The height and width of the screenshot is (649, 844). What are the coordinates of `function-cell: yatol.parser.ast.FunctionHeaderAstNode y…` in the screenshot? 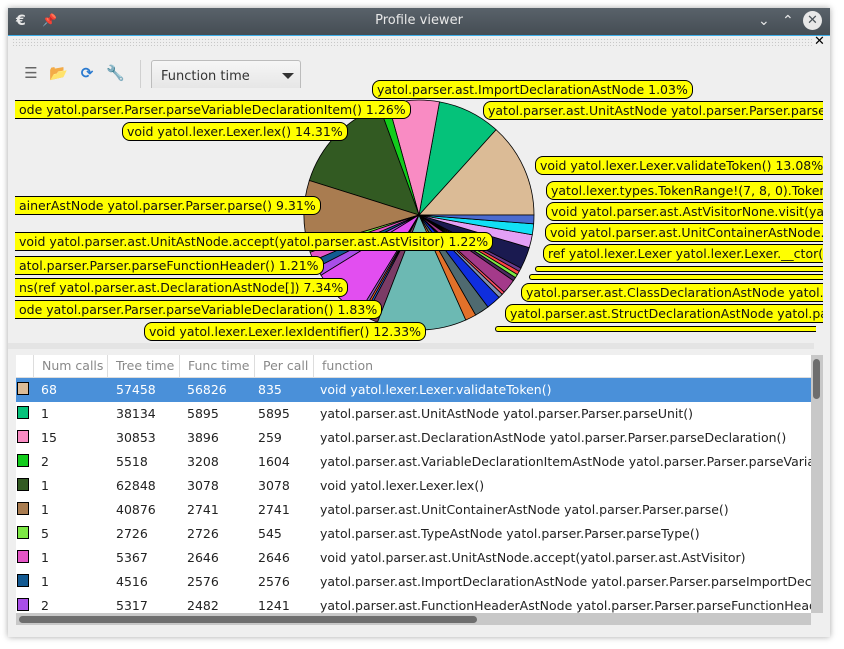 It's located at (565, 605).